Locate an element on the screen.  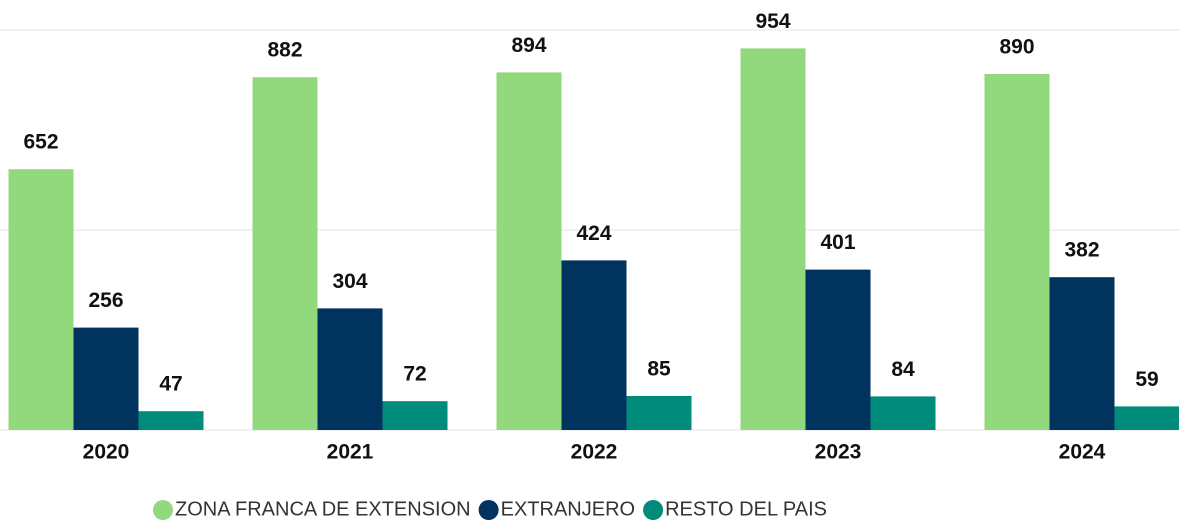
legend-label: RESTO DEL PAIS is located at coordinates (746, 509).